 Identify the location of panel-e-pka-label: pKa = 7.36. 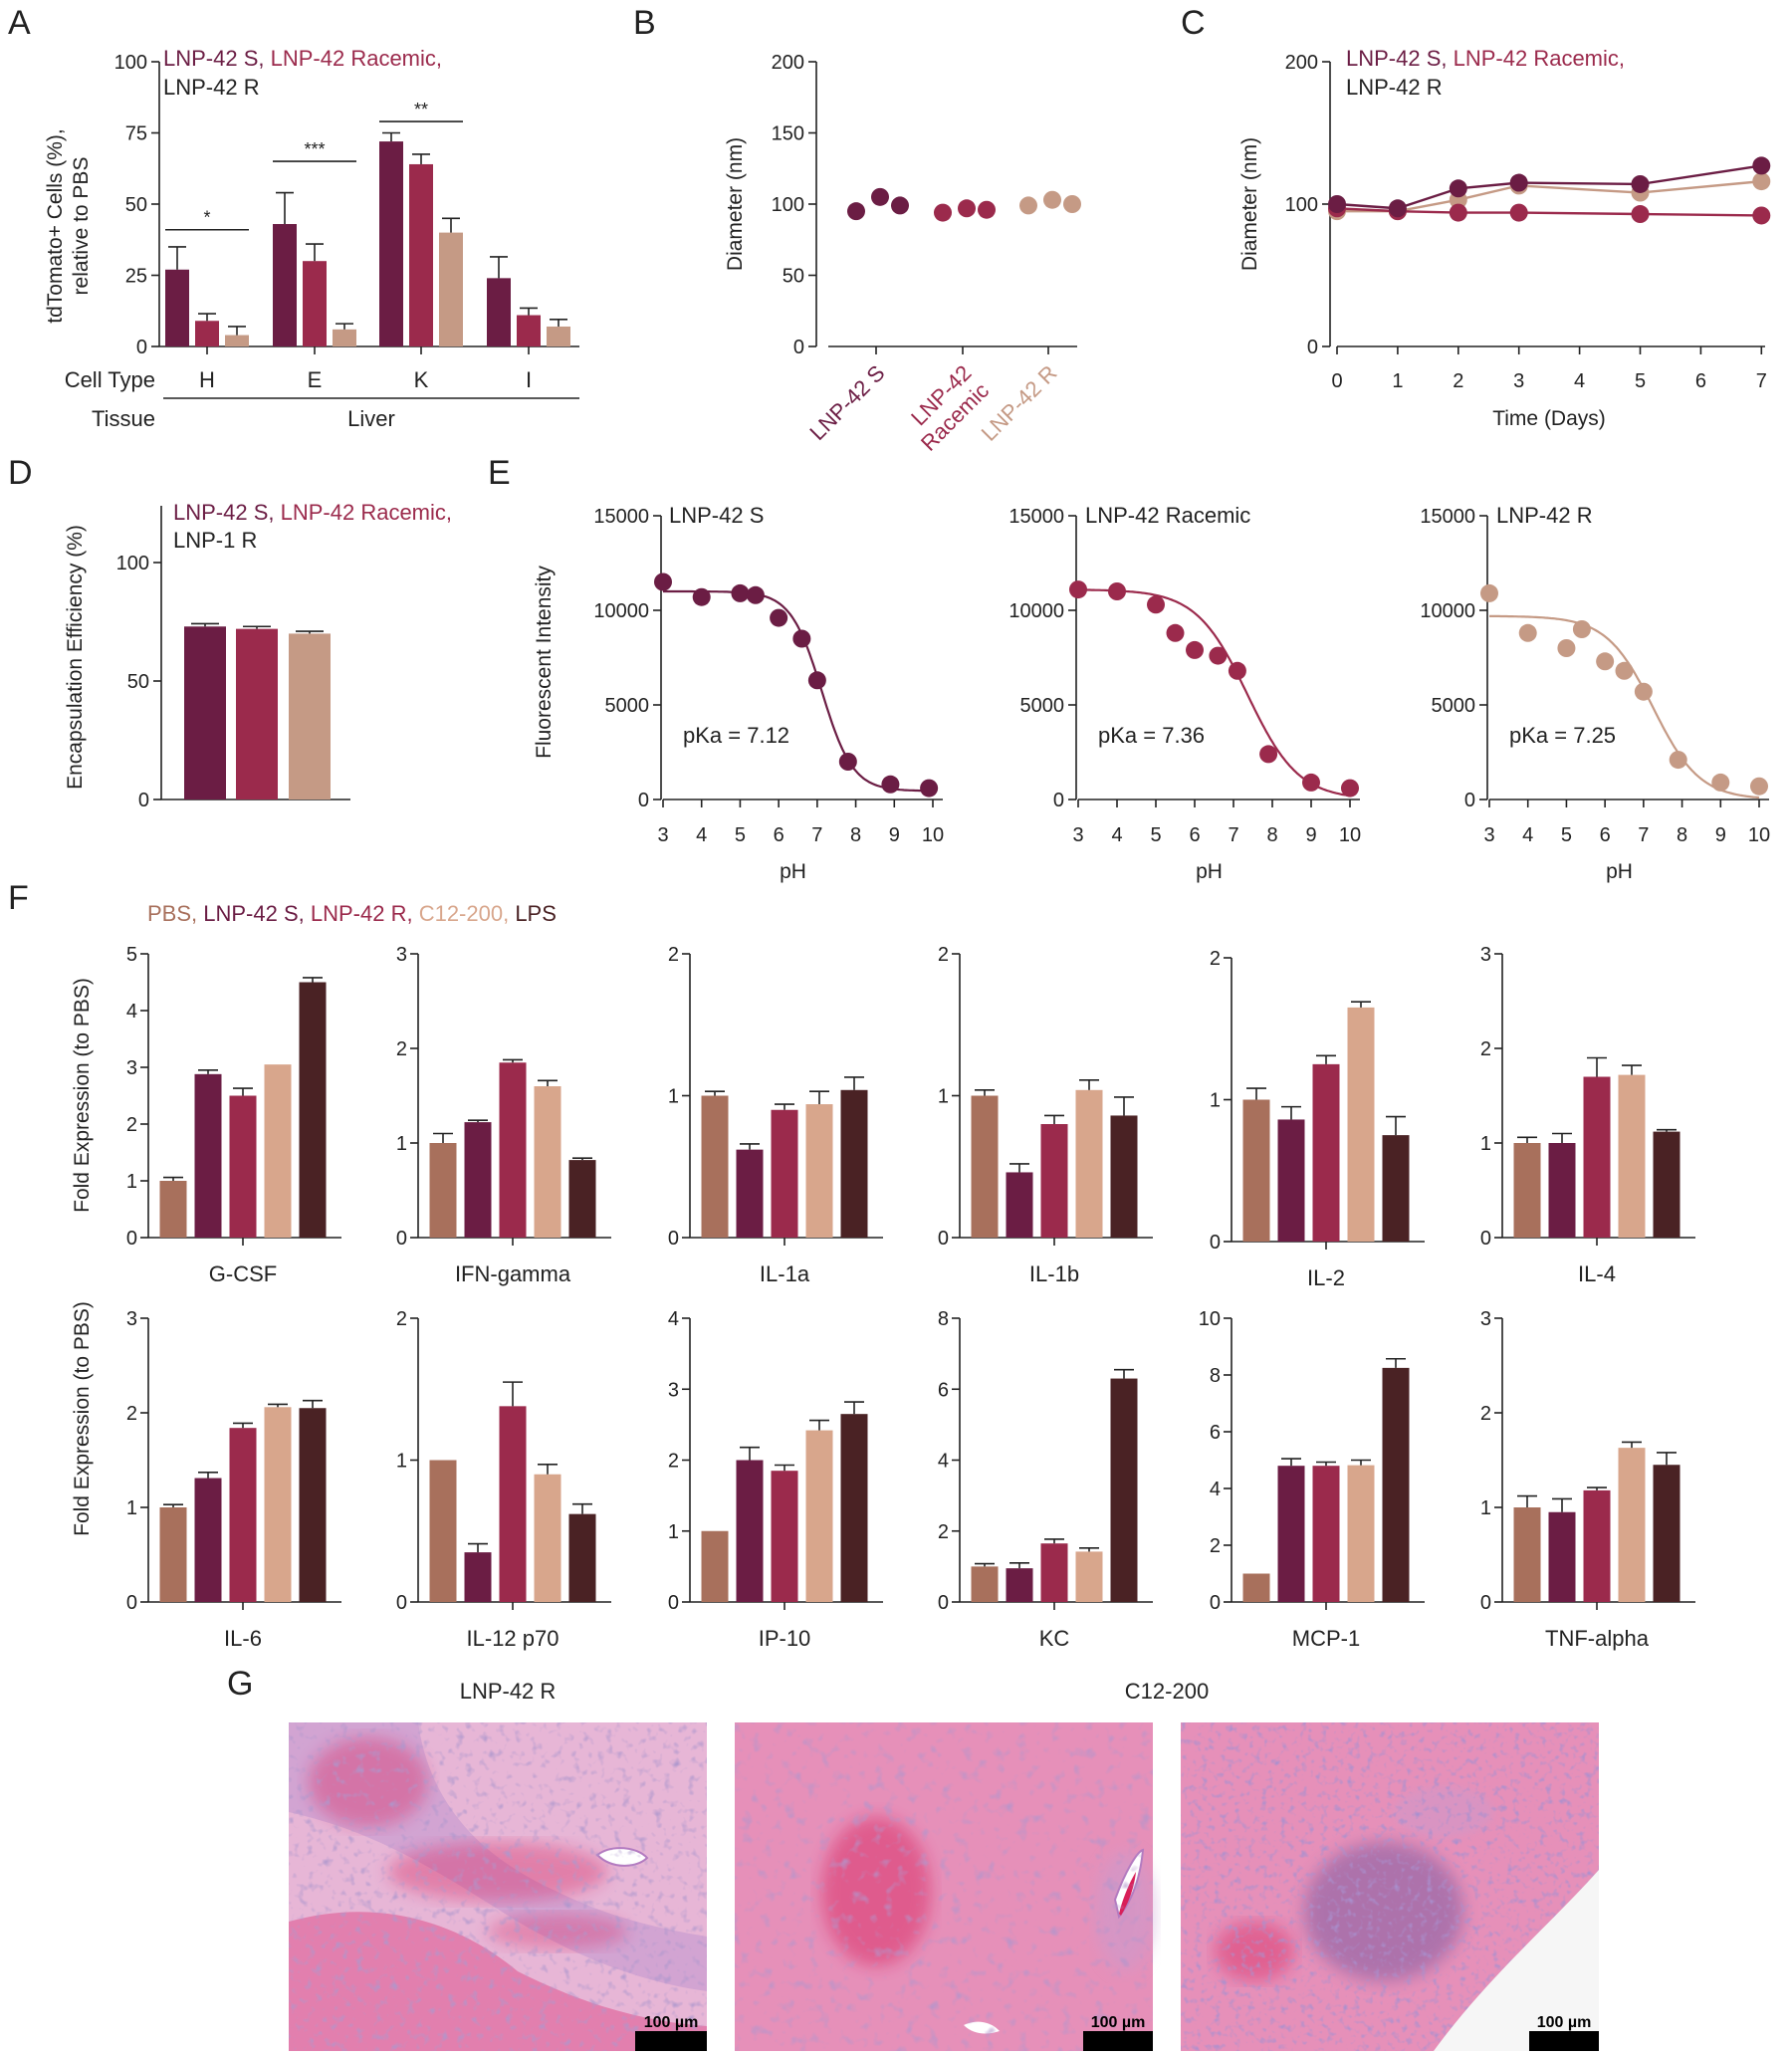
(1151, 735).